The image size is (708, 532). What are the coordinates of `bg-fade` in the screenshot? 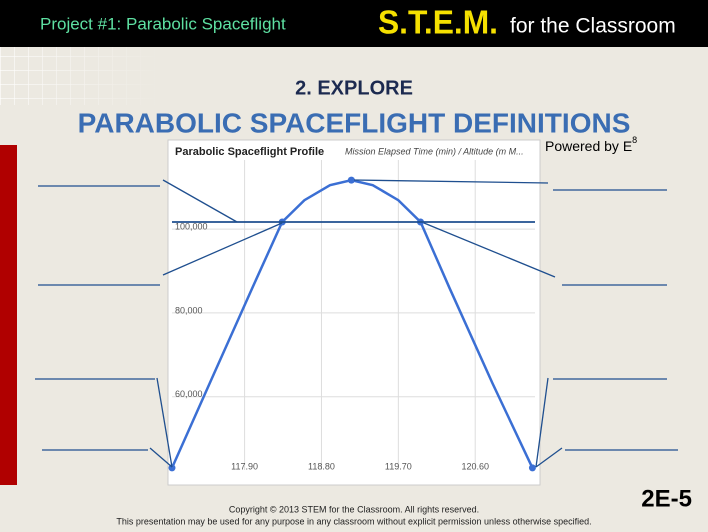 It's located at (80, 75).